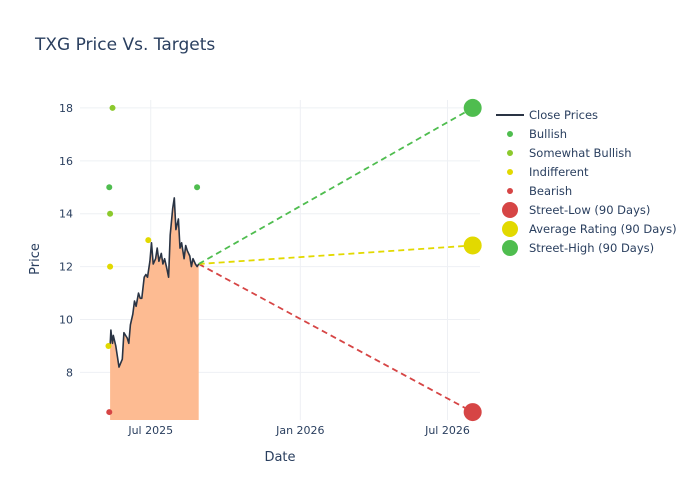 The image size is (700, 500). What do you see at coordinates (66, 161) in the screenshot?
I see `y-tick-label: 16` at bounding box center [66, 161].